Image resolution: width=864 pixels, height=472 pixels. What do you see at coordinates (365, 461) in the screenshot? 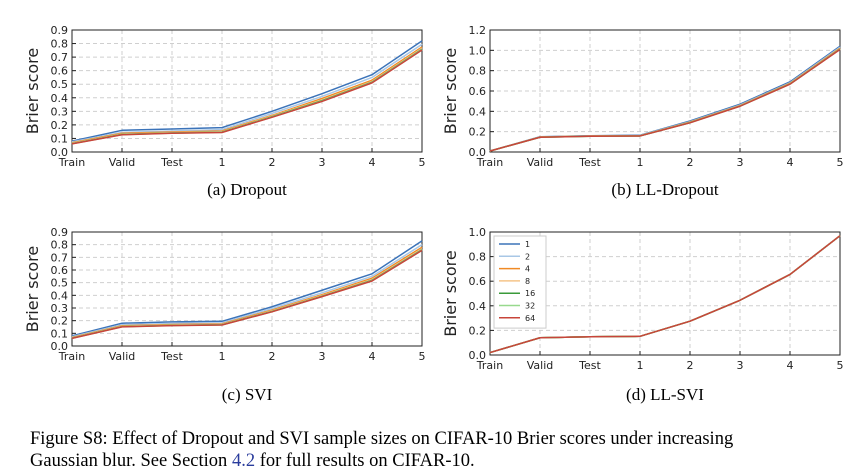
I see `figure-caption-text-b: for full results on CIFAR-10.` at bounding box center [365, 461].